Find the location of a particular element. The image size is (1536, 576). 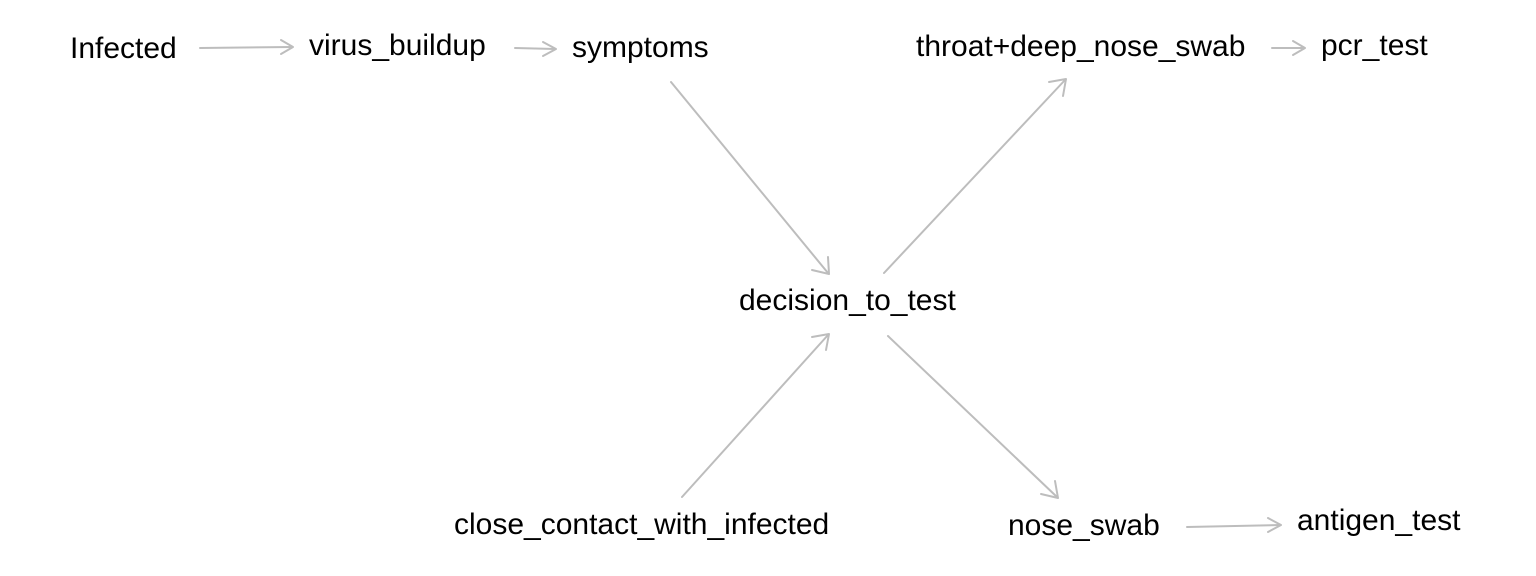

edge-nose-swab-to-antigen-test is located at coordinates (1234, 525).